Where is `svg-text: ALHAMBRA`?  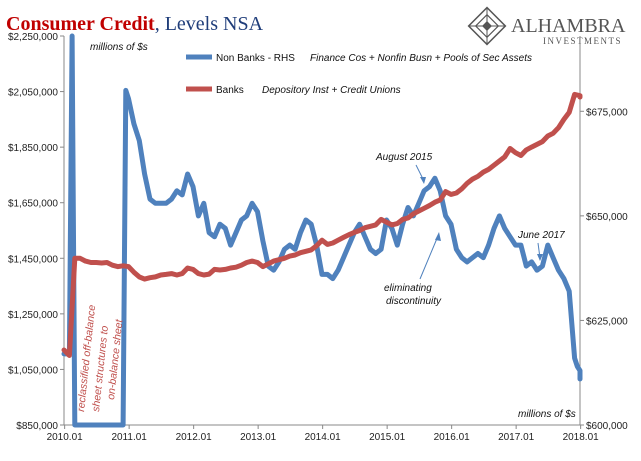
svg-text: ALHAMBRA is located at coordinates (568, 26).